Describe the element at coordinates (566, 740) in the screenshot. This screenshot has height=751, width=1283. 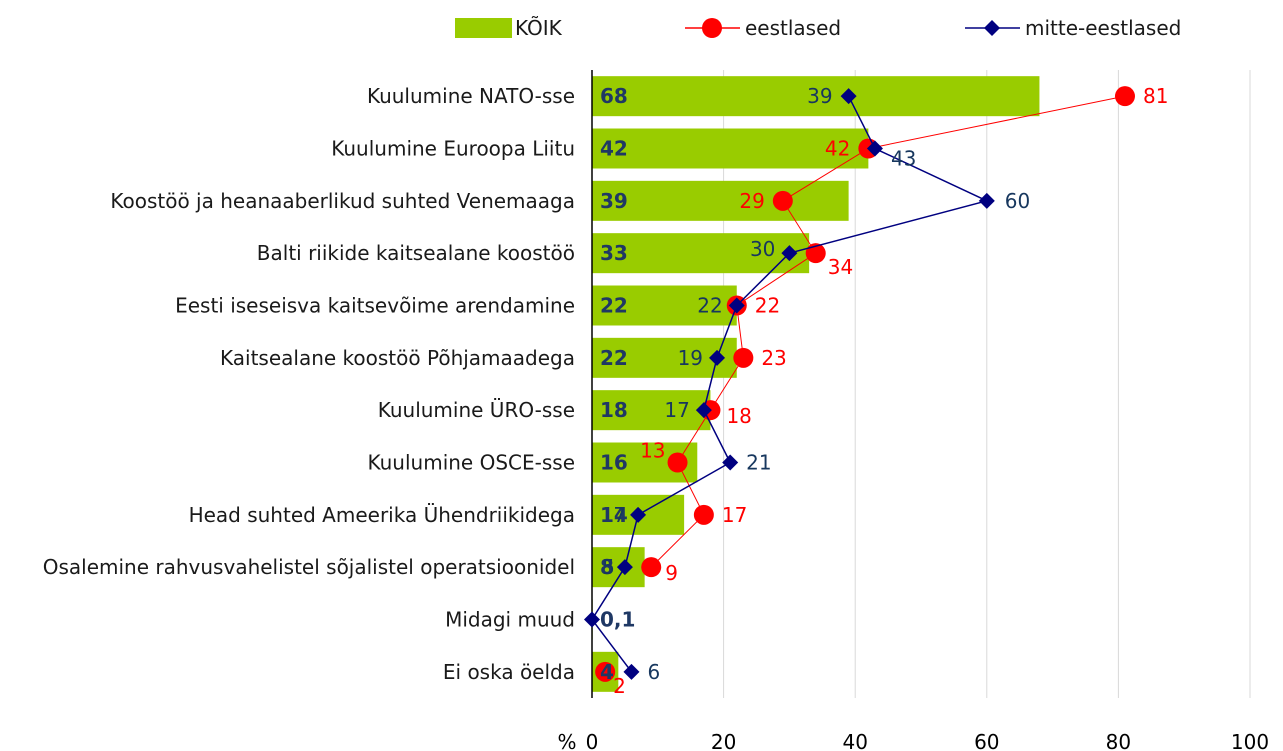
I see `x-axis-label: %` at that location.